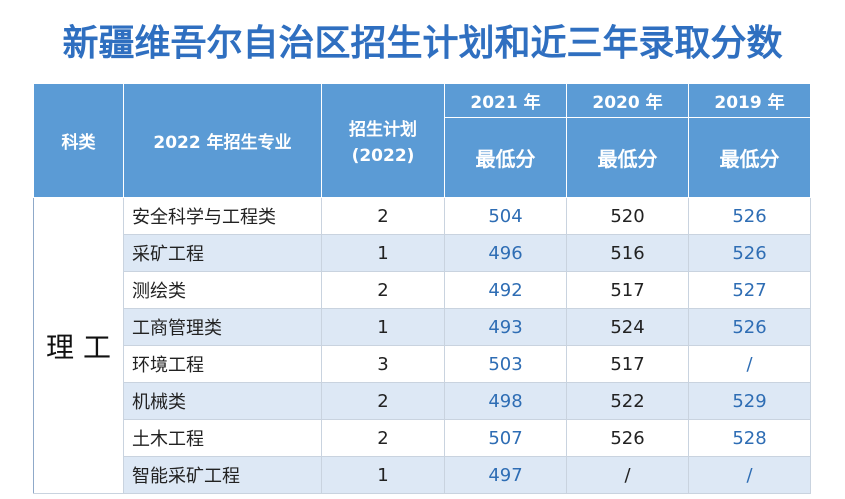  I want to click on score-2021: 507, so click(505, 438).